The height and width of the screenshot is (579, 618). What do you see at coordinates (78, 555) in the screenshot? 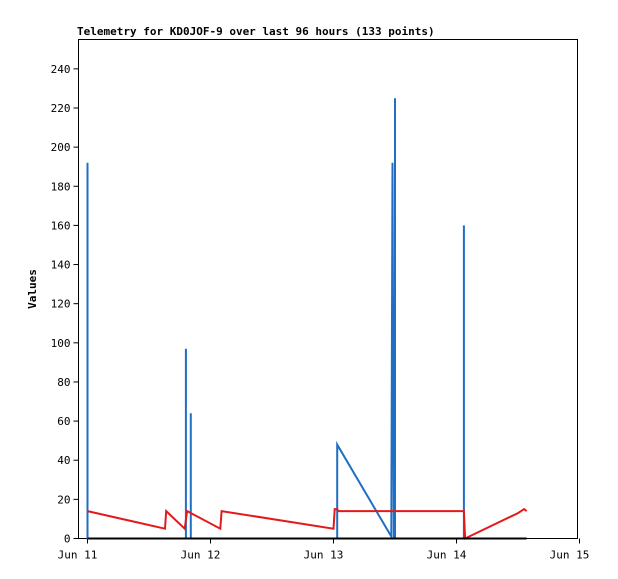
I see `x-tick-label: Jun 11` at bounding box center [78, 555].